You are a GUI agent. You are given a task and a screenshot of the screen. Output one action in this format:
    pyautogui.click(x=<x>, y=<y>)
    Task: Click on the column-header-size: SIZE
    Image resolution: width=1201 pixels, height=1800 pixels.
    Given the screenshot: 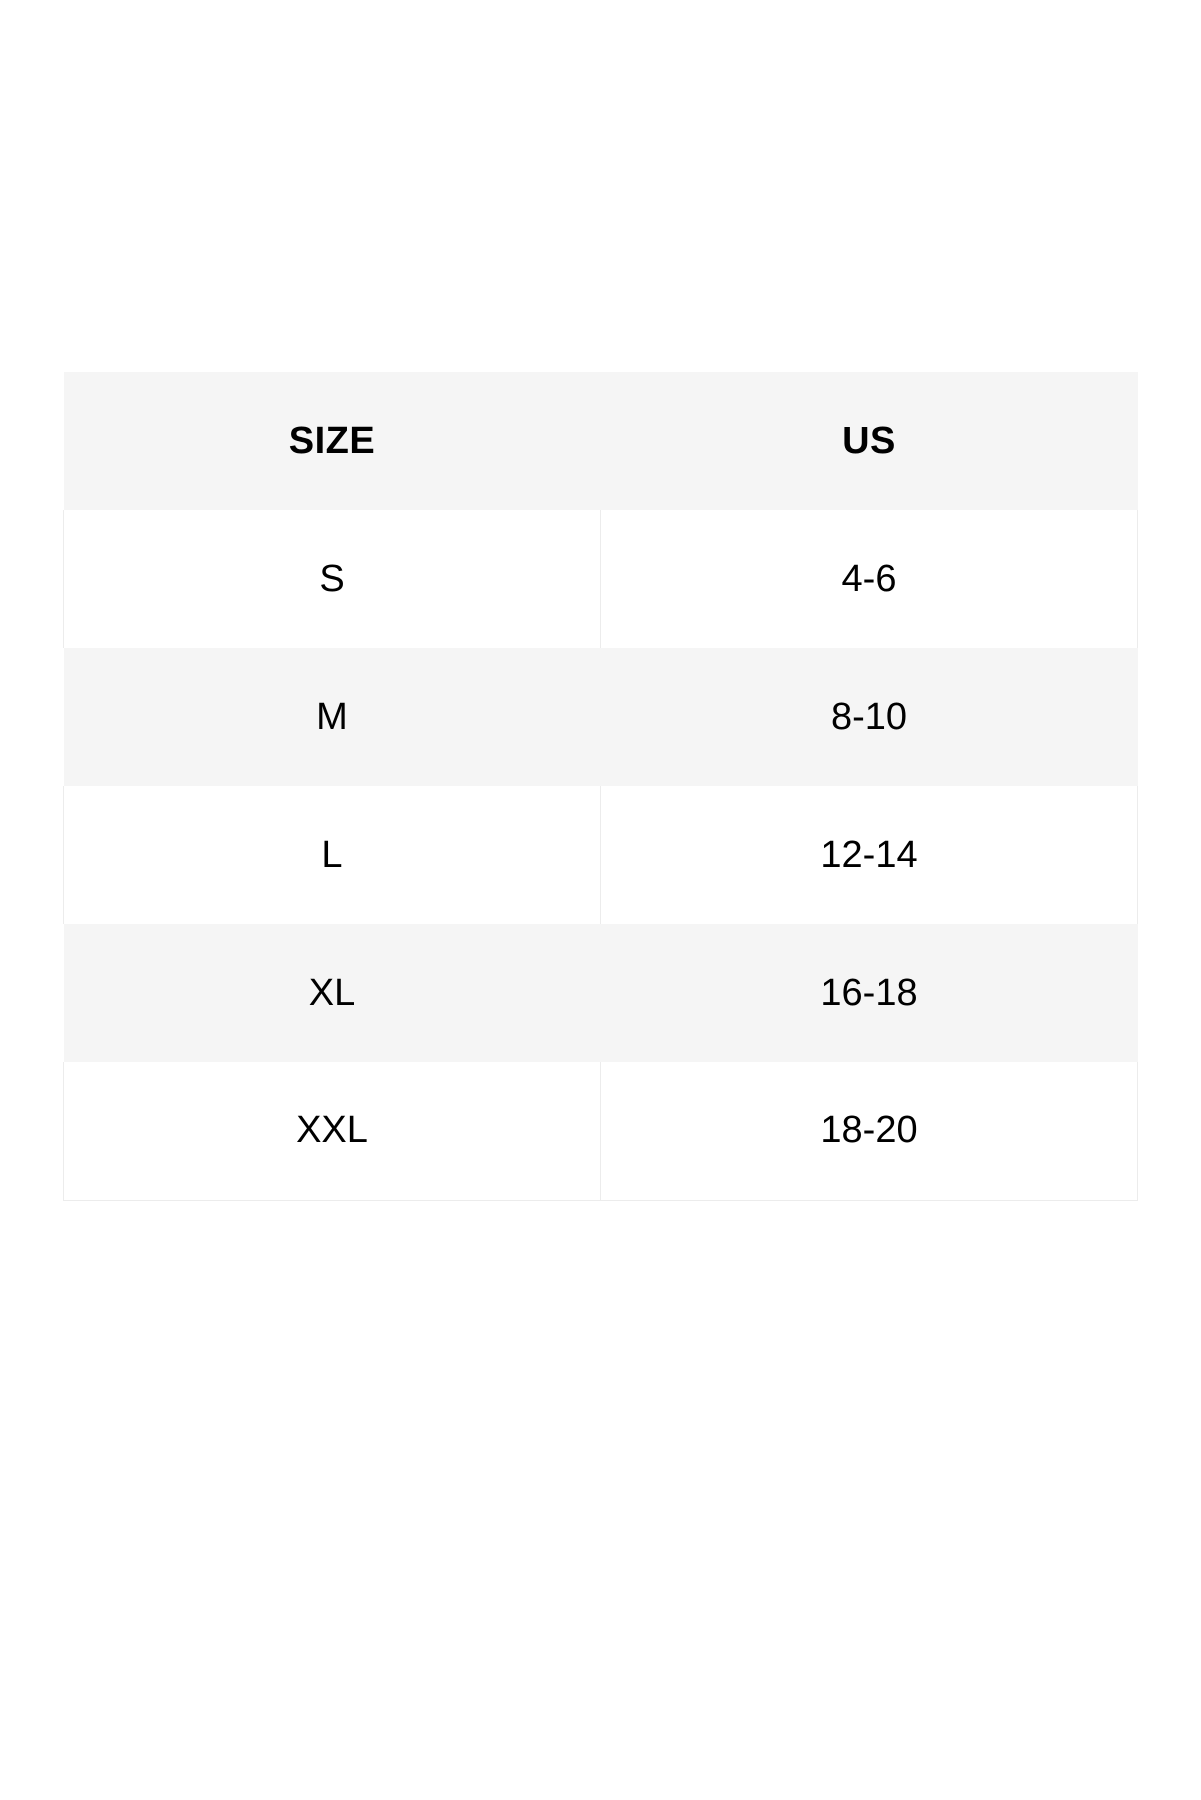 What is the action you would take?
    pyautogui.click(x=332, y=440)
    